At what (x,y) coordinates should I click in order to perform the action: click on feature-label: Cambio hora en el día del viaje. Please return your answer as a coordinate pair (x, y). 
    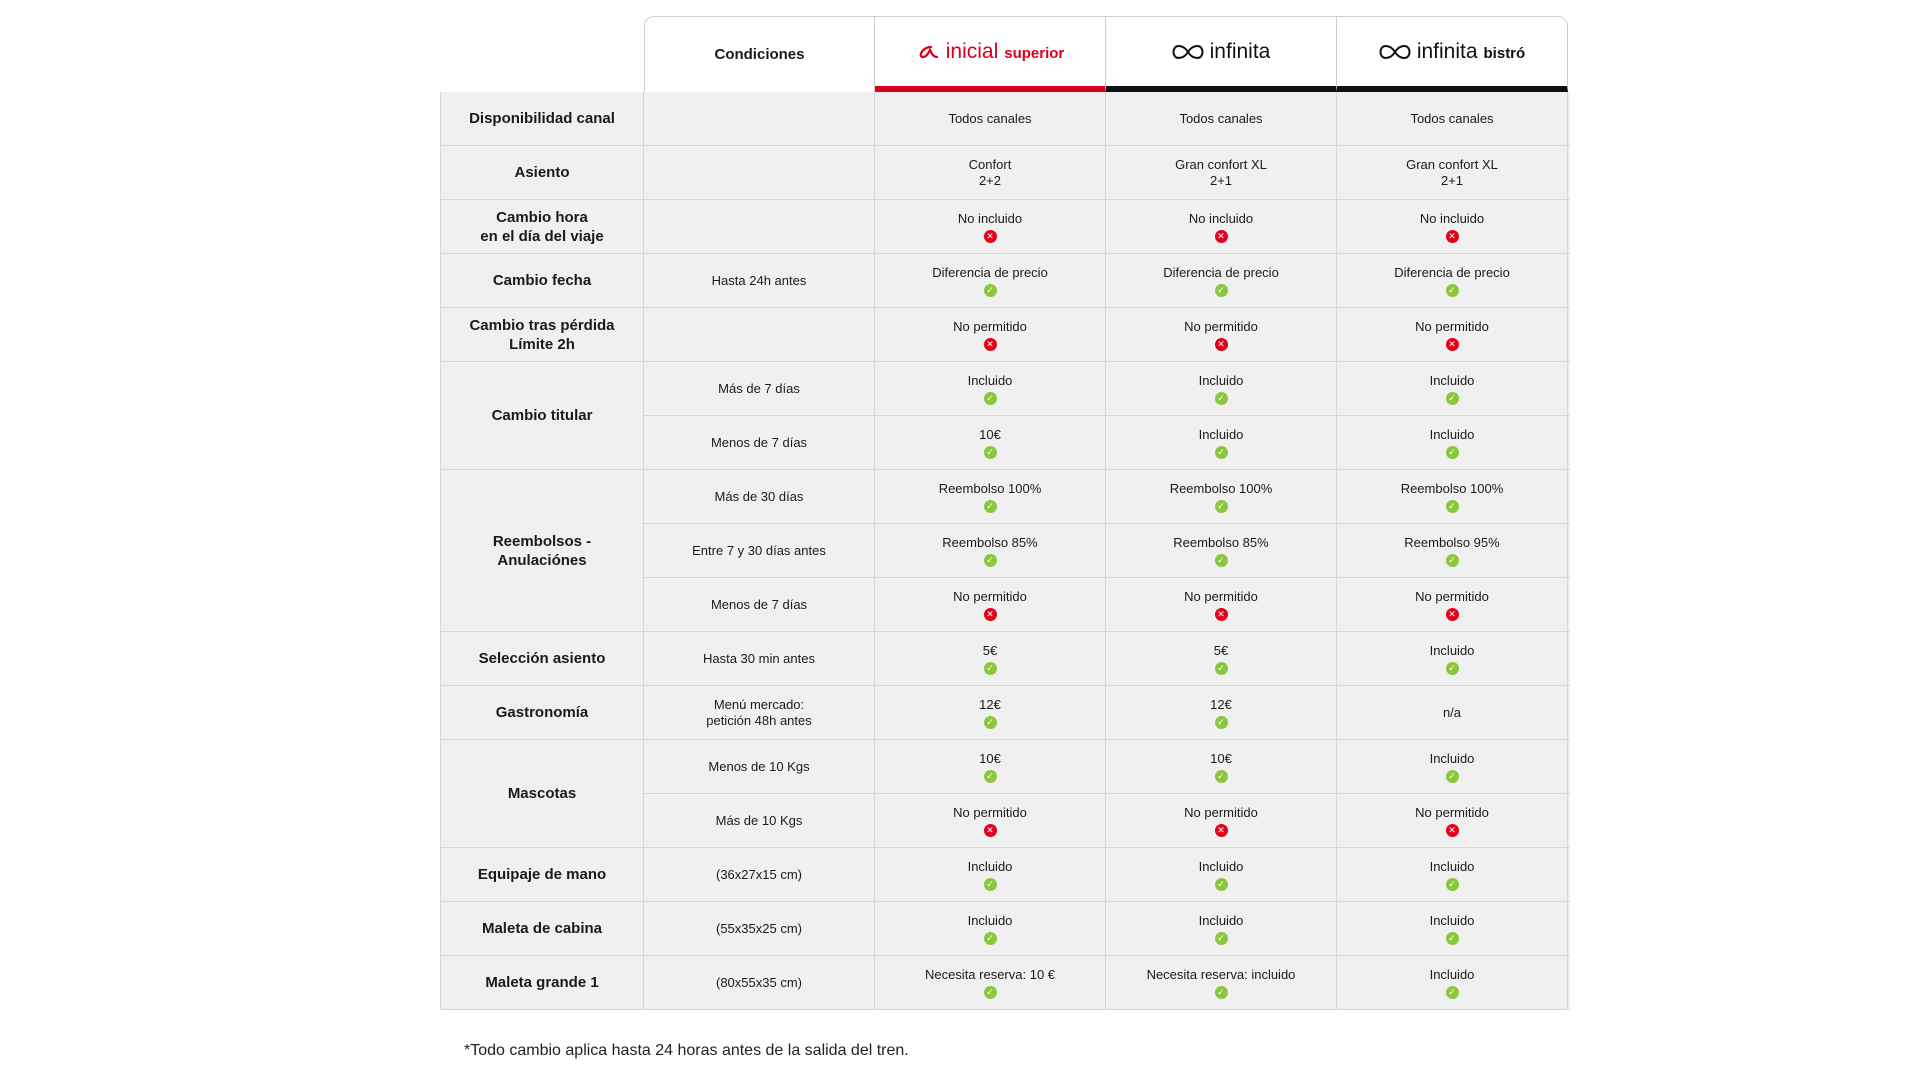
    Looking at the image, I should click on (542, 226).